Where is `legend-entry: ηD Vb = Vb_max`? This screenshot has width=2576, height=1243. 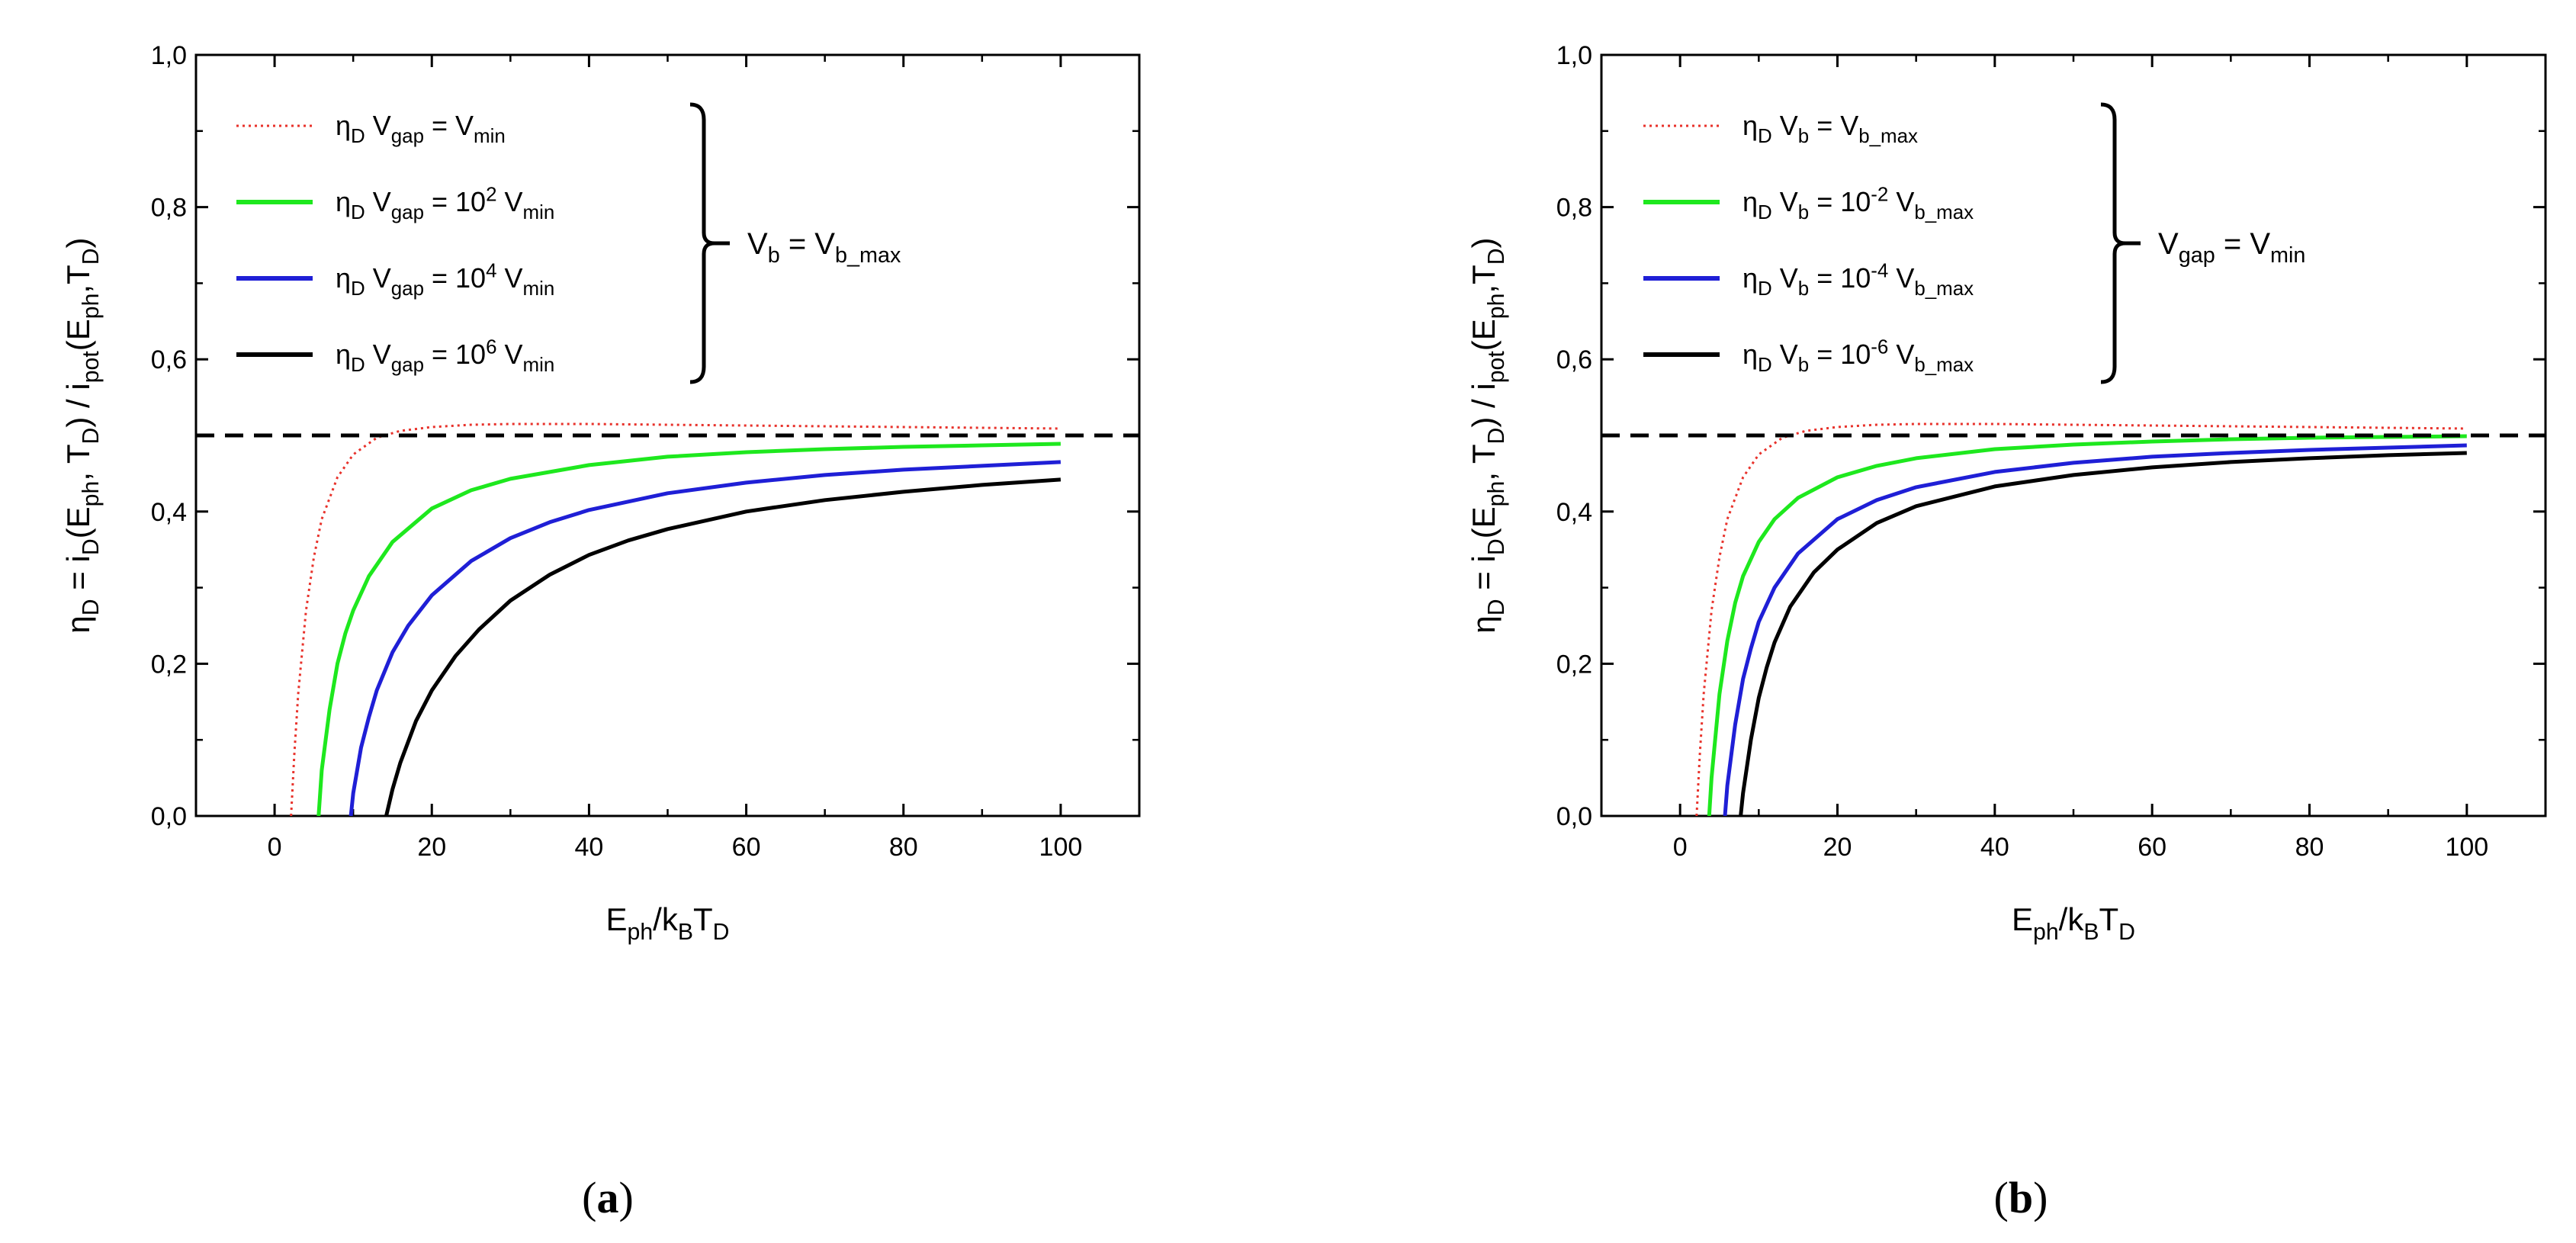
legend-entry: ηD Vb = Vb_max is located at coordinates (1830, 128).